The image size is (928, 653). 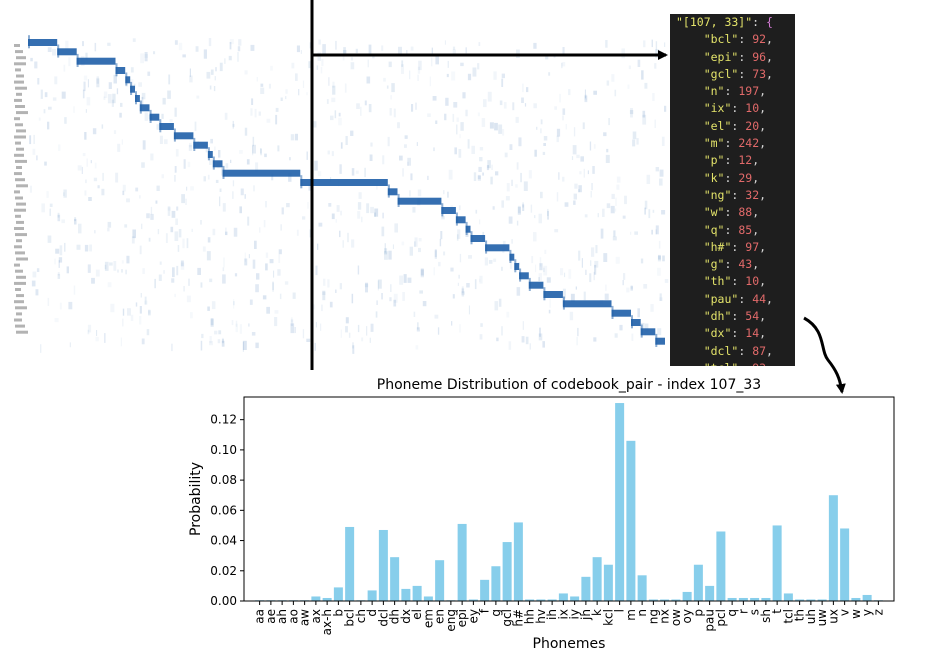 What do you see at coordinates (620, 502) in the screenshot?
I see `bar-l` at bounding box center [620, 502].